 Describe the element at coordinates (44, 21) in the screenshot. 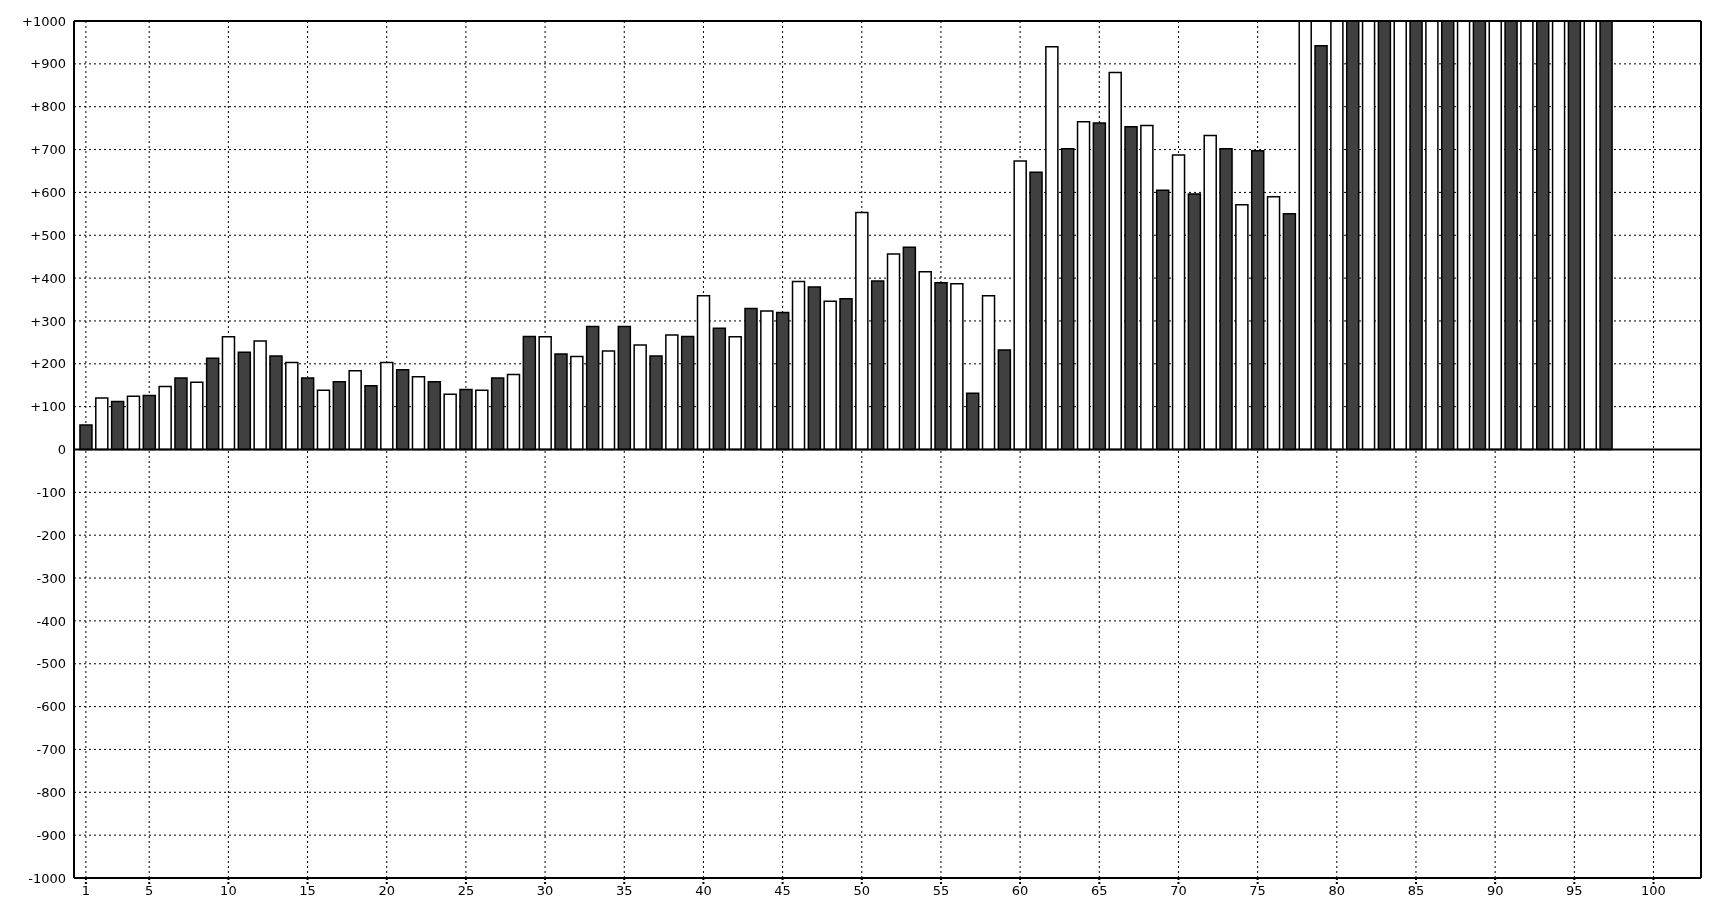

I see `y-tick-label: +1000` at that location.